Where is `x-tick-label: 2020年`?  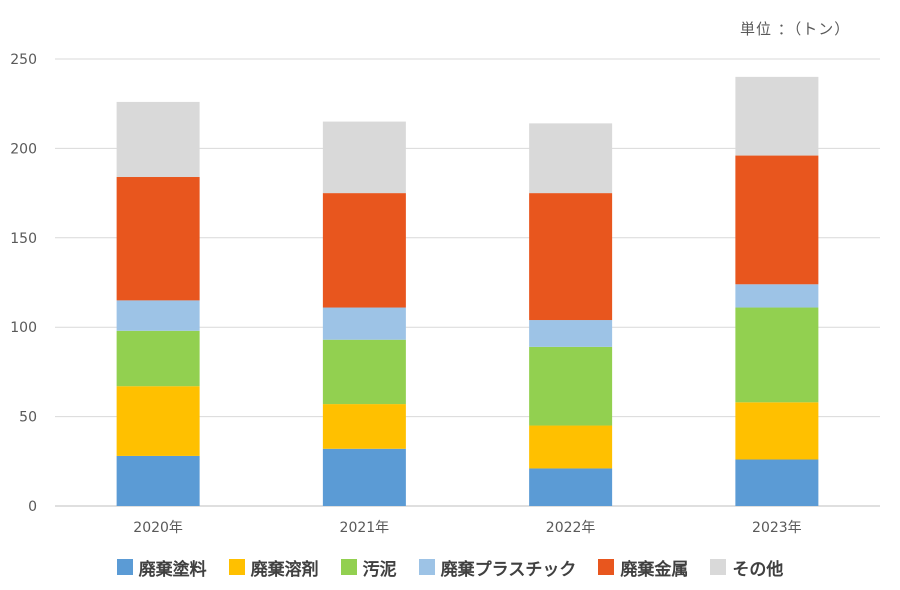
x-tick-label: 2020年 is located at coordinates (158, 528).